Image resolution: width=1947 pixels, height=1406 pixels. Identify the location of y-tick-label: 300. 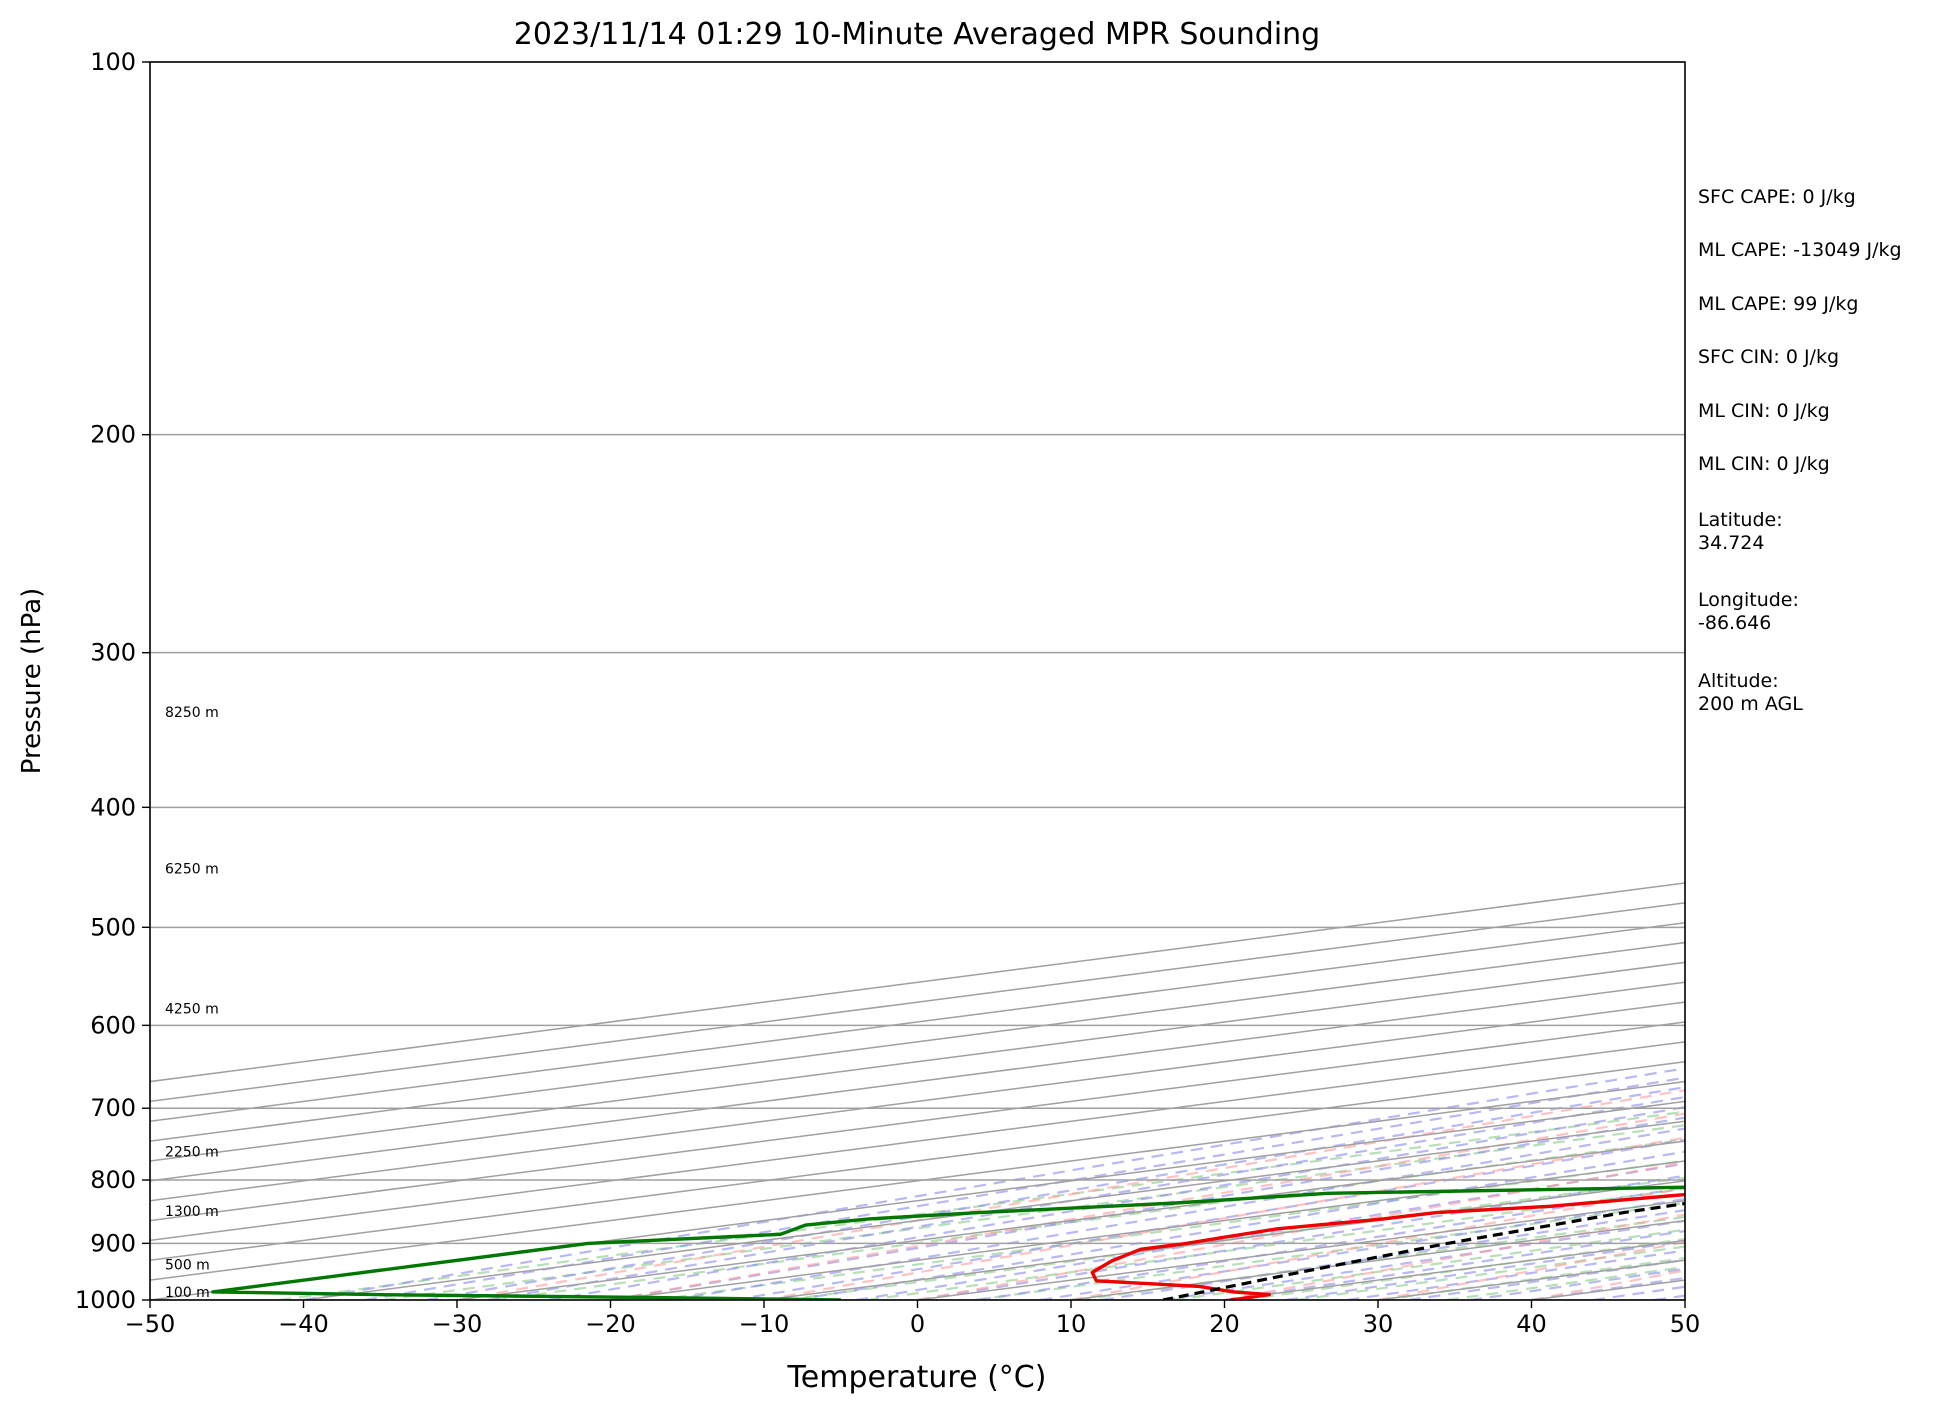
(113, 653).